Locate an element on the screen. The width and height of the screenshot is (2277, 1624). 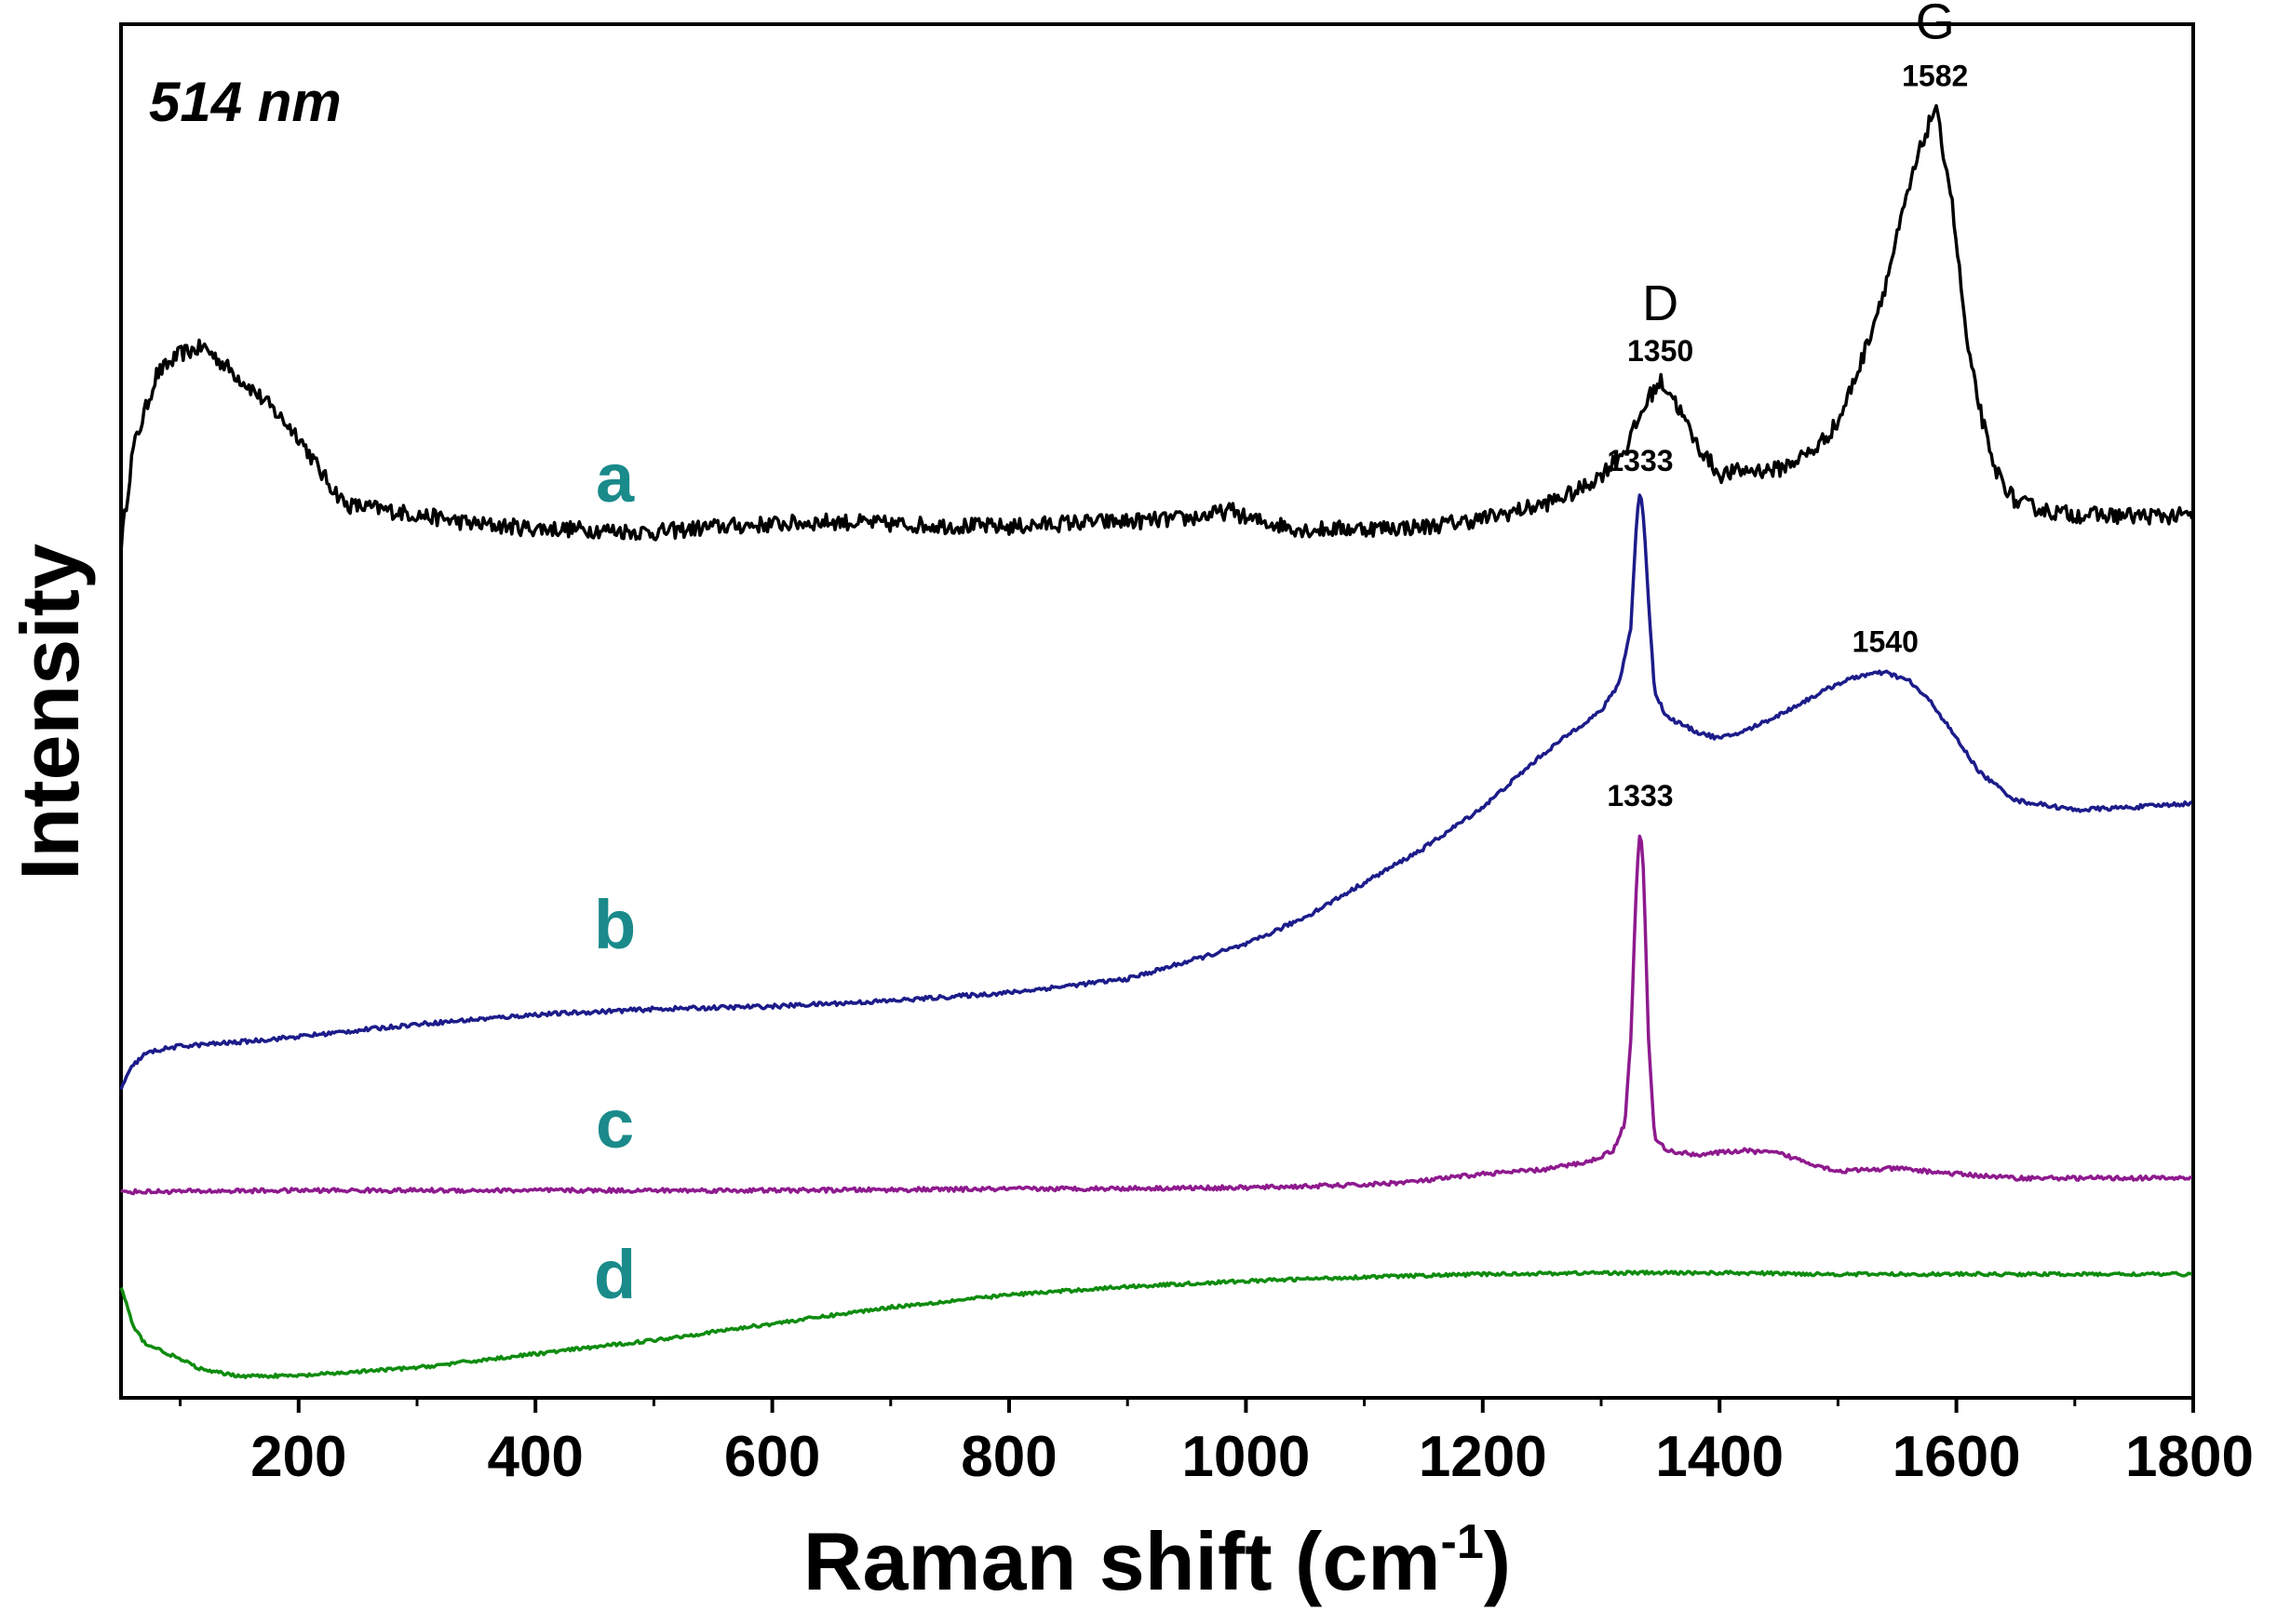
x-tick-label: 400 is located at coordinates (535, 1457).